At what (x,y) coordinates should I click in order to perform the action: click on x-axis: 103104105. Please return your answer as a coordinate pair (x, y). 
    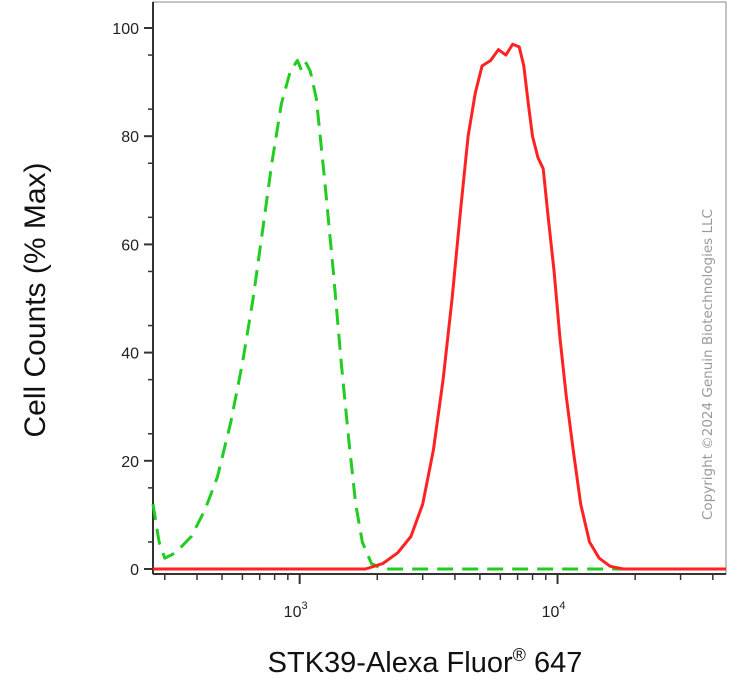
    Looking at the image, I should click on (439, 597).